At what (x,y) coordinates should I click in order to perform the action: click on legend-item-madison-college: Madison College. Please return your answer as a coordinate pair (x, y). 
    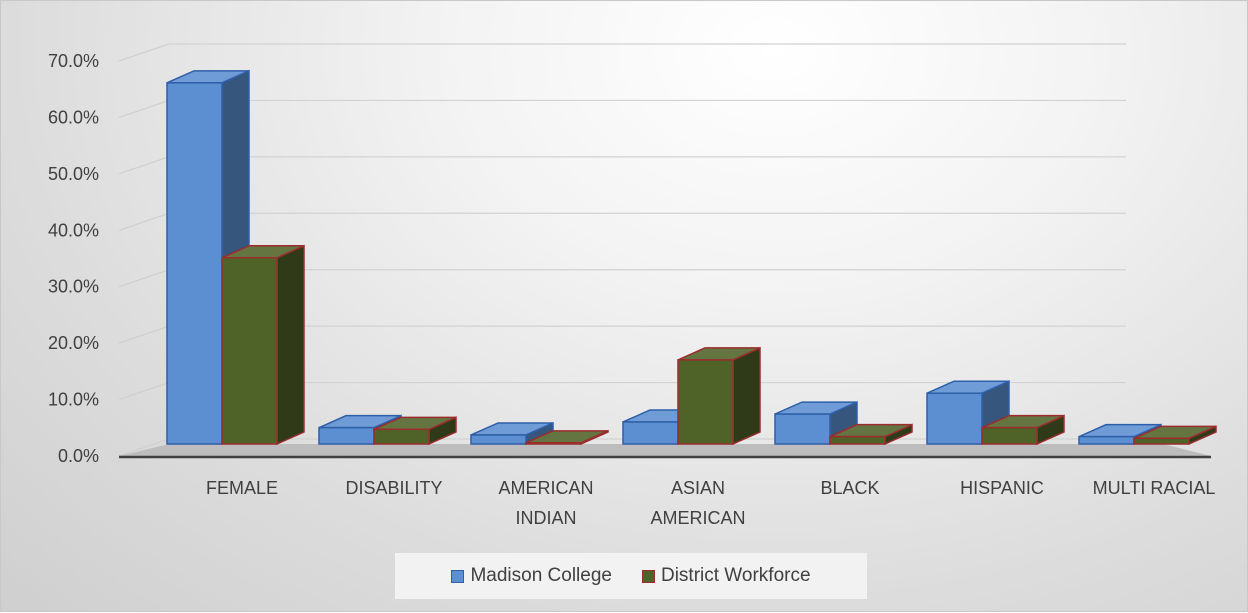
    Looking at the image, I should click on (531, 576).